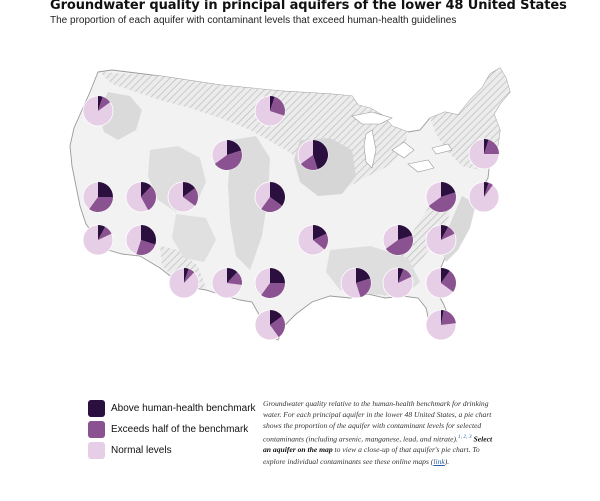 This screenshot has width=600, height=501. What do you see at coordinates (180, 429) in the screenshot?
I see `legend-label-exceeds-half: Exceeds half of the benchmark` at bounding box center [180, 429].